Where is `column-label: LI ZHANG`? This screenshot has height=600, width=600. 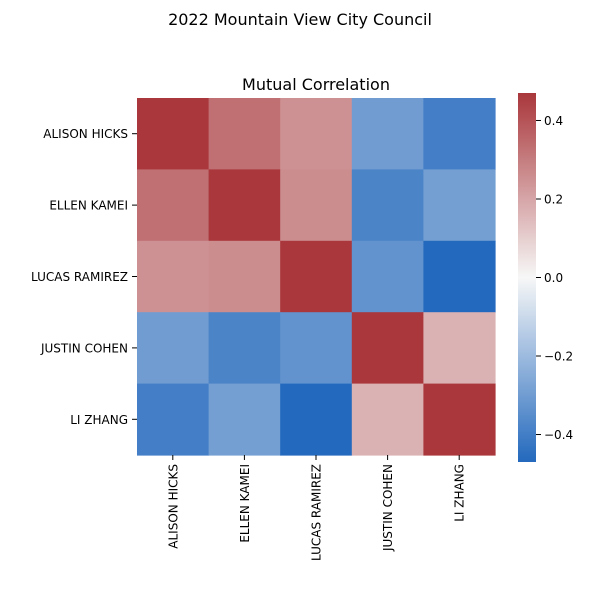
column-label: LI ZHANG is located at coordinates (460, 493).